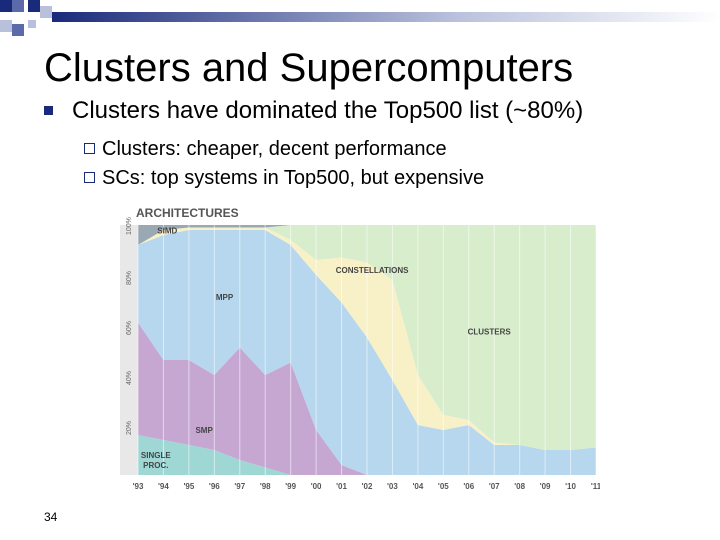 This screenshot has width=720, height=540. Describe the element at coordinates (155, 465) in the screenshot. I see `area-label: PROC.` at that location.